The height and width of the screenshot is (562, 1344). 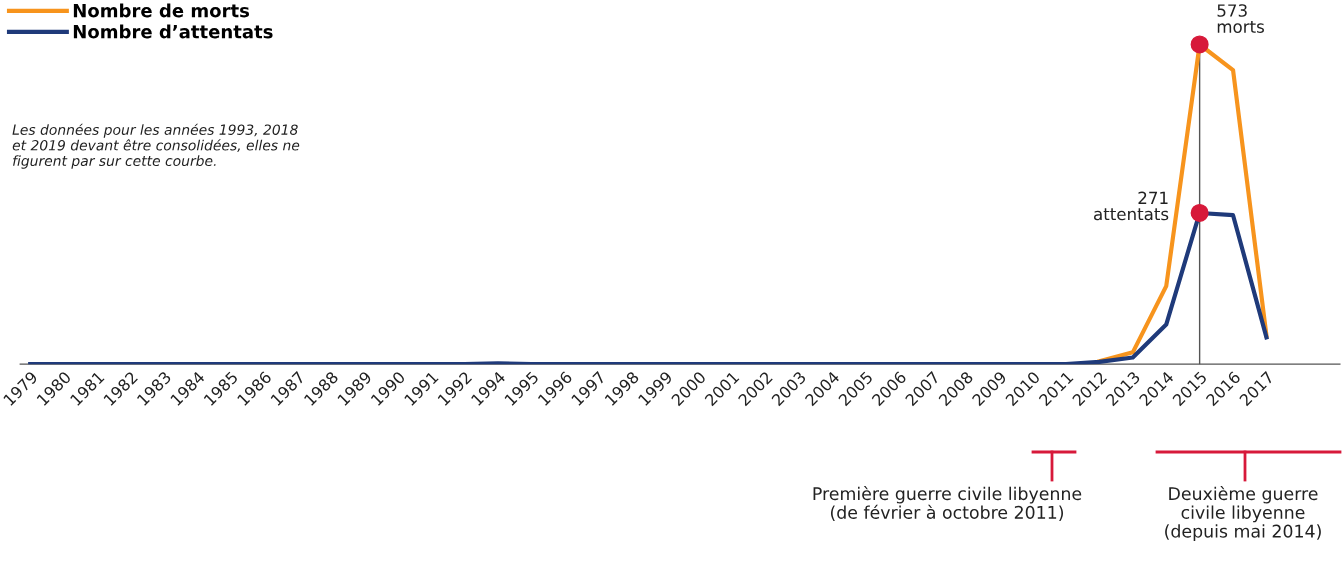 I want to click on annotation: Les données pour les années 1993, 2018 et 2019 devant être consolidées, elles ne figurent par sur cette courbe., so click(x=156, y=146).